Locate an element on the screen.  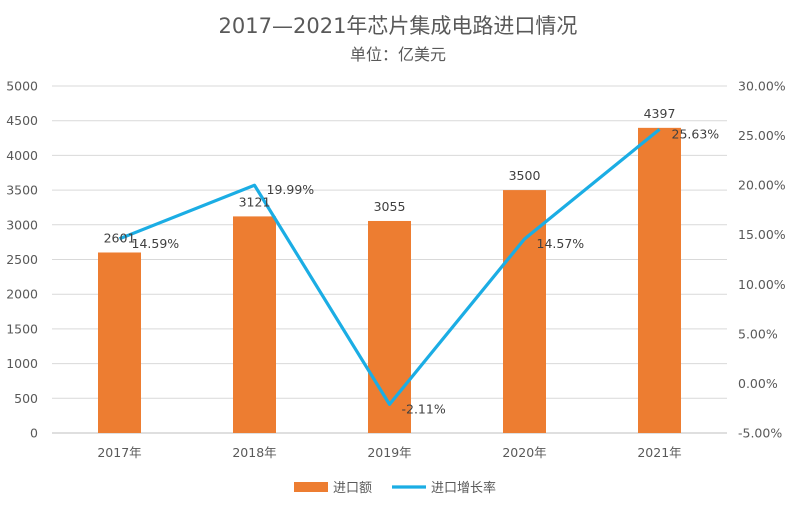
line-value-label: 14.57% is located at coordinates (561, 243).